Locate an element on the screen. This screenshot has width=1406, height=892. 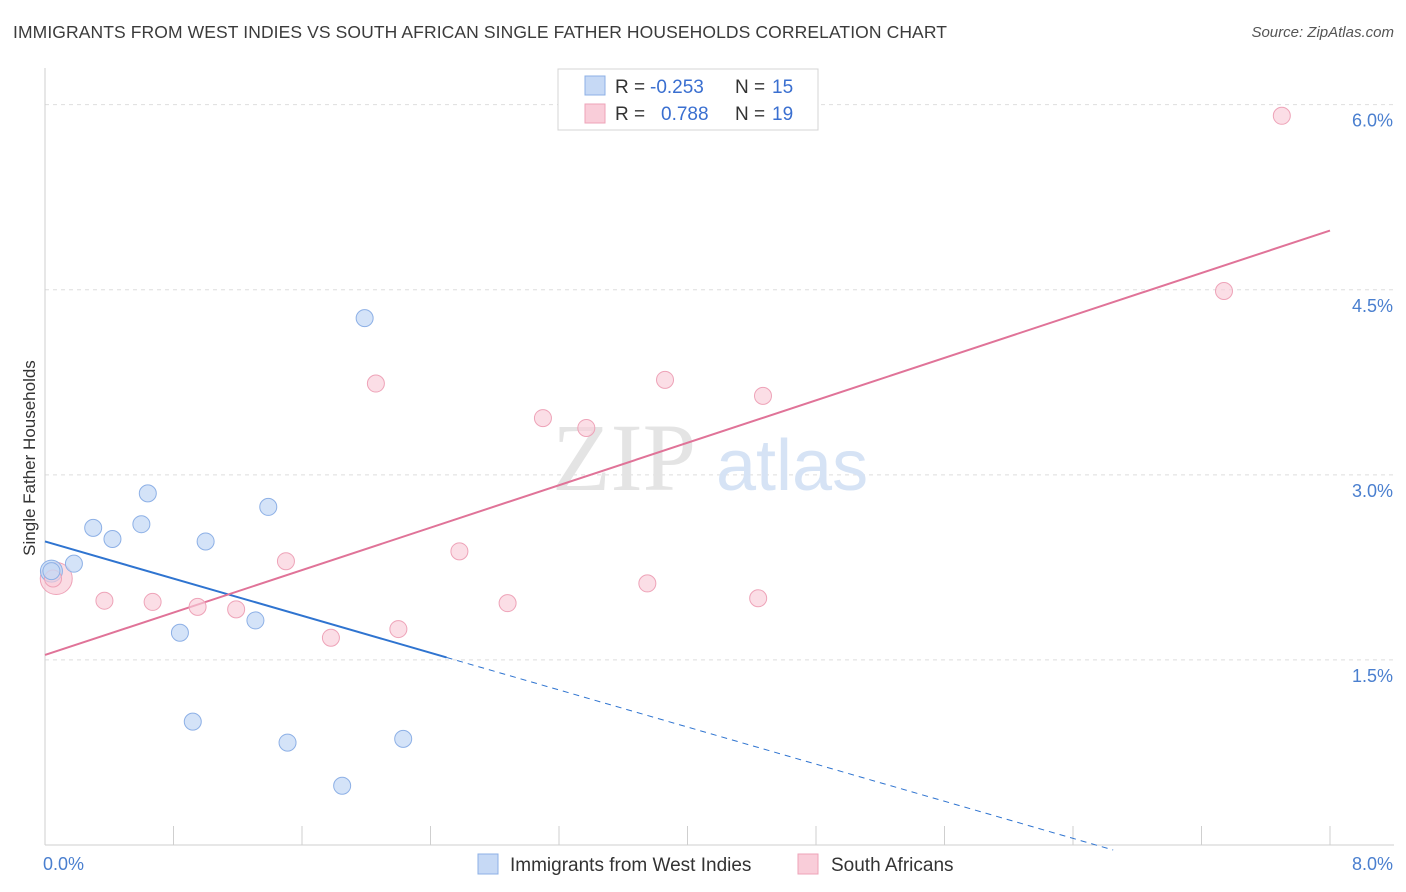
x-tick-label: 8.0% is located at coordinates (1372, 864).